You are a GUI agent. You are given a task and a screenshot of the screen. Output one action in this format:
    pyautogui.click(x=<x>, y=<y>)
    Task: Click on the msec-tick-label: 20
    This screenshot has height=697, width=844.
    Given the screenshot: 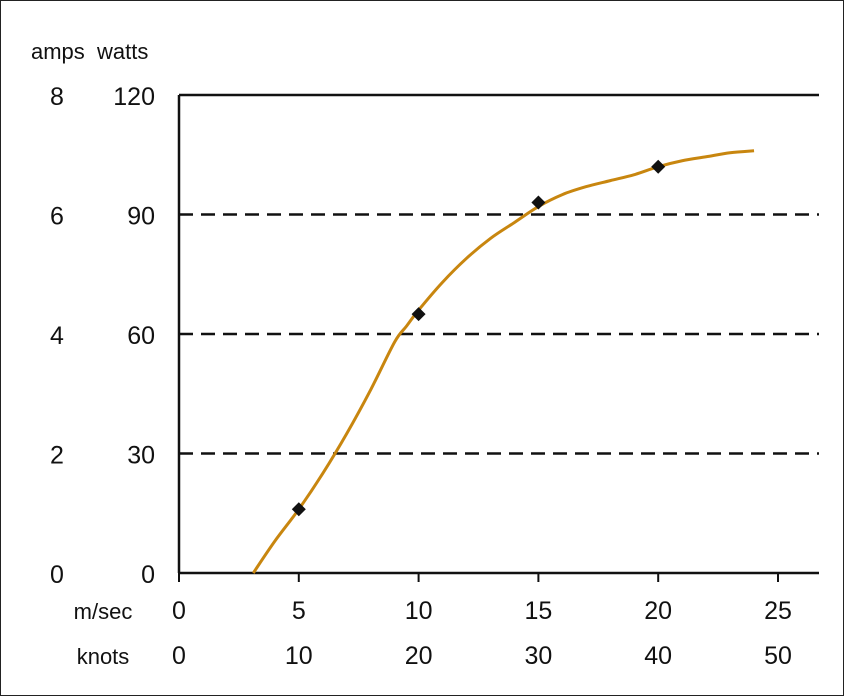 What is the action you would take?
    pyautogui.click(x=658, y=611)
    